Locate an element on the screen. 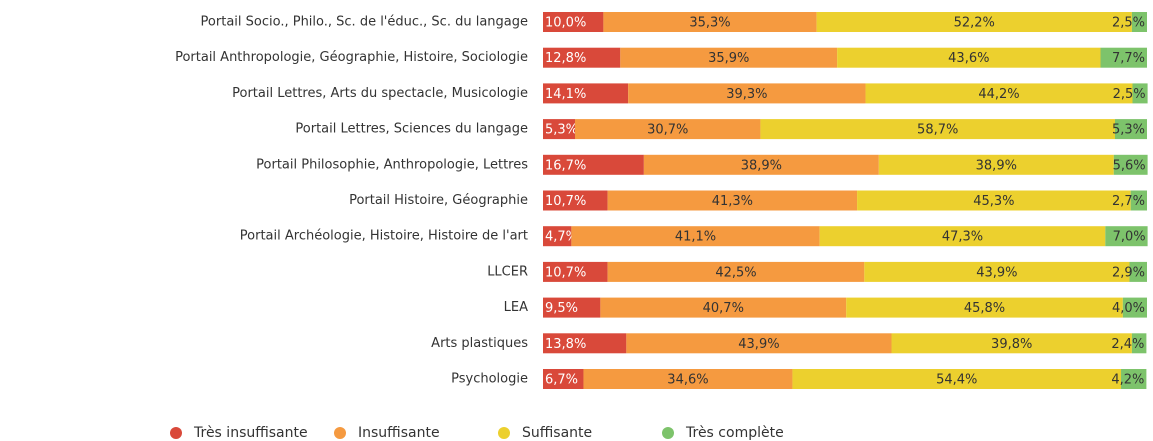 The height and width of the screenshot is (441, 1153). value-label: 14,1% is located at coordinates (565, 94).